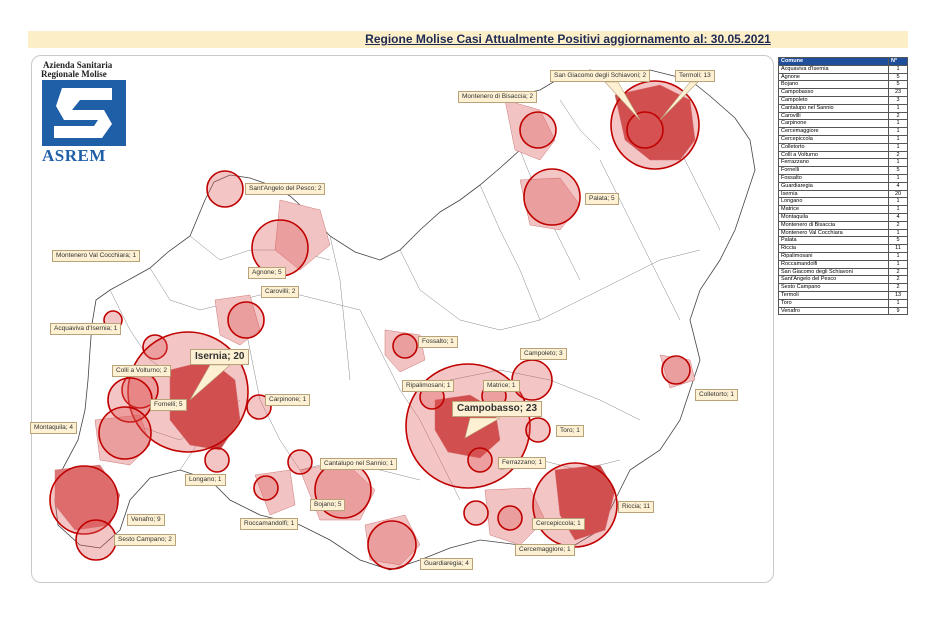  I want to click on comune-cell: Toro, so click(833, 303).